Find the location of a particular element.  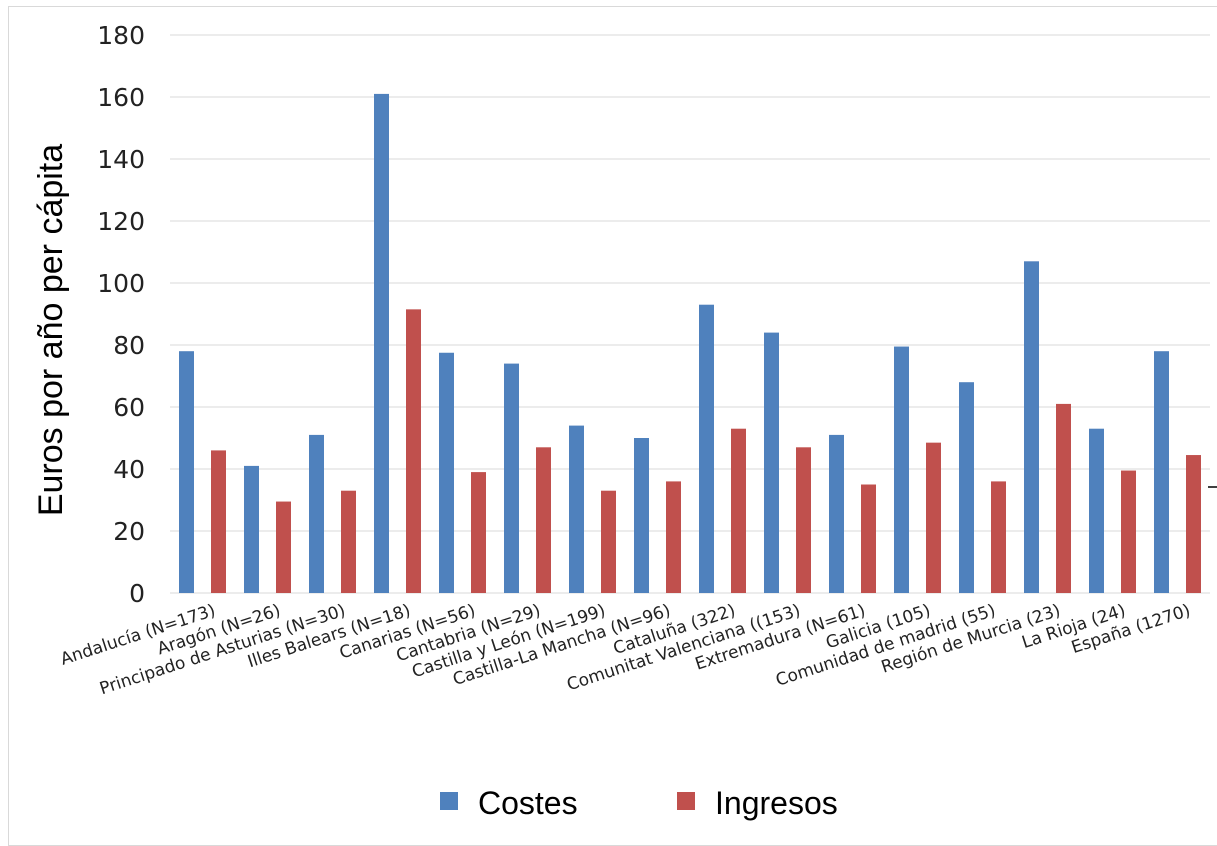

legend-swatch-ingresos is located at coordinates (686, 801).